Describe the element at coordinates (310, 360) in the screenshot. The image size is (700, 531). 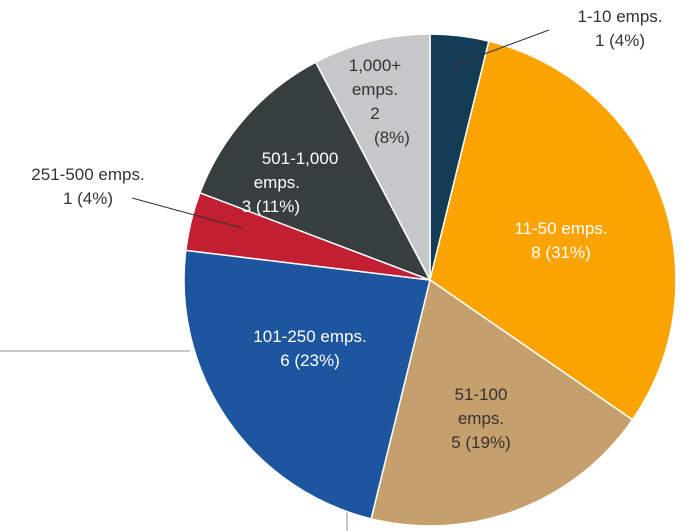
I see `slice-label: 6 (23%)` at that location.